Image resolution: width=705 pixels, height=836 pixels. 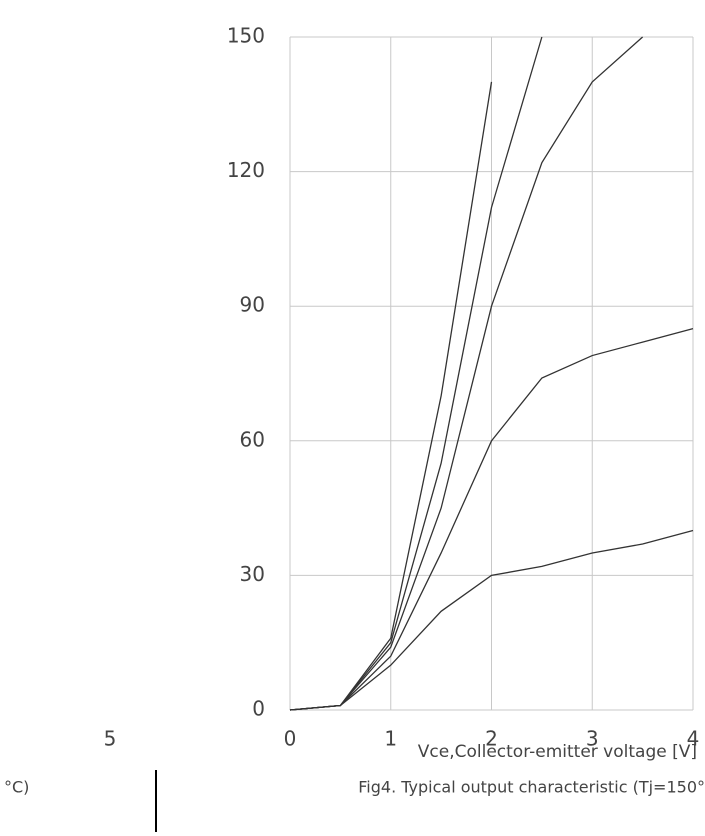 I want to click on x-tick-label: 2, so click(x=491, y=739).